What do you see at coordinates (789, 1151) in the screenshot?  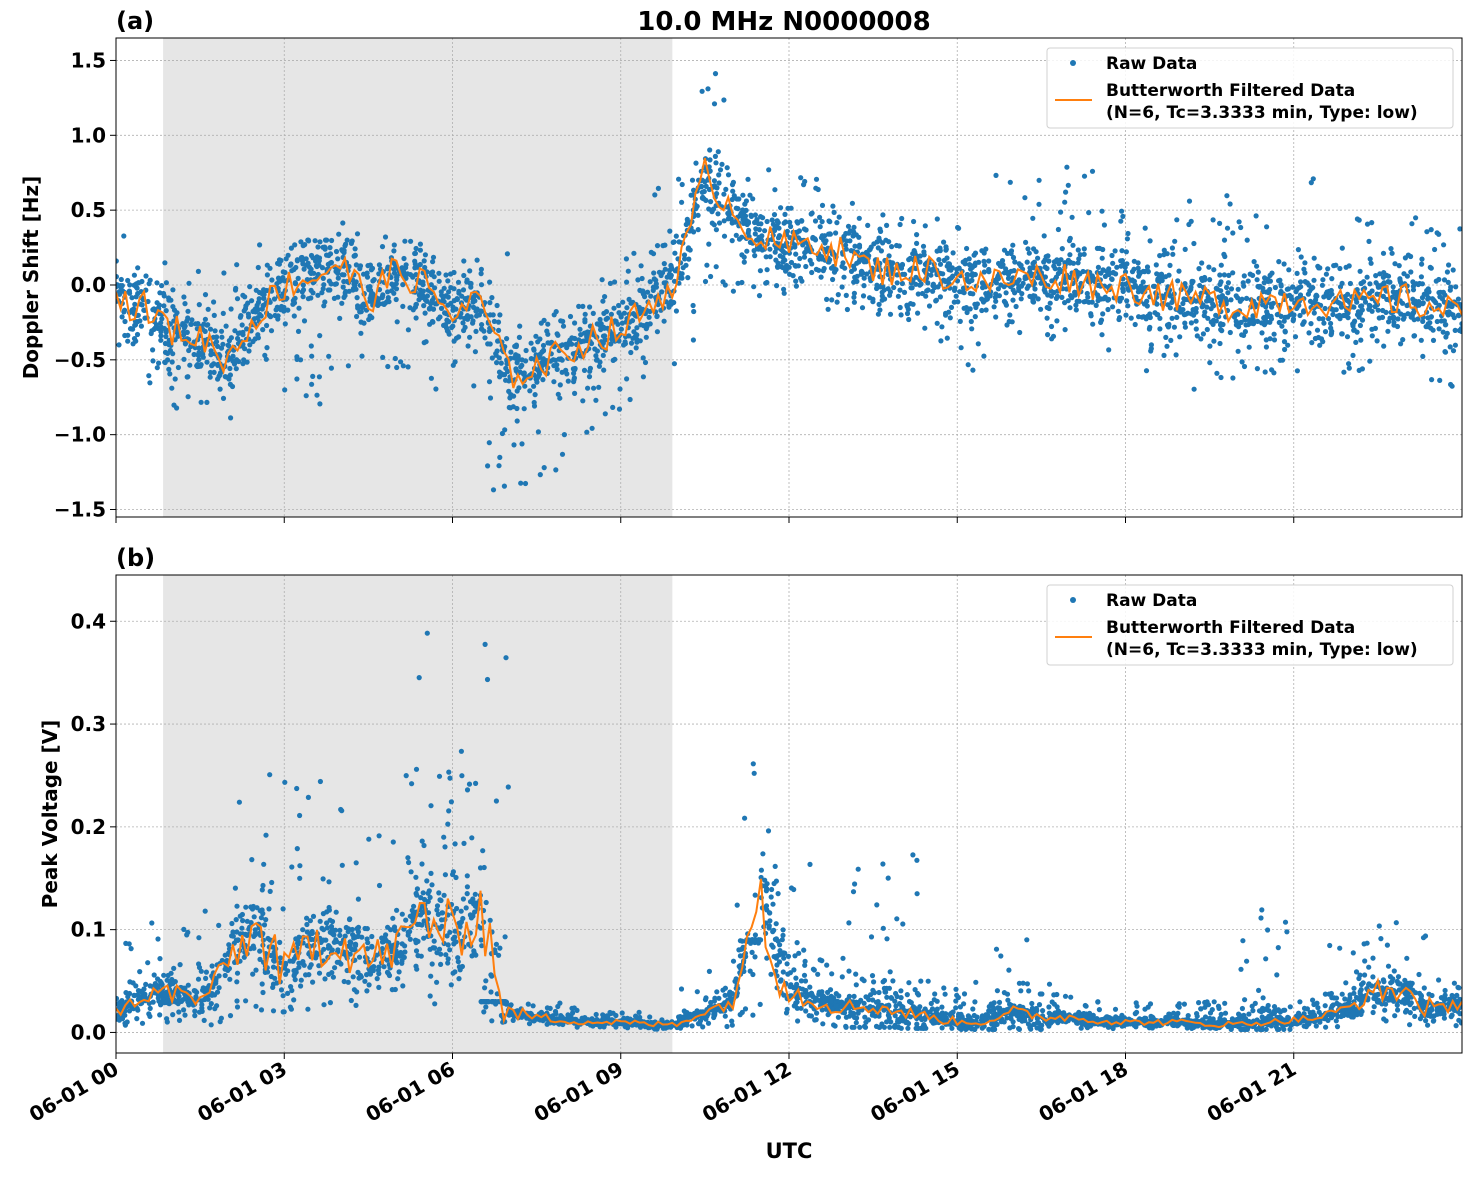 I see `x-axis-label: UTC` at bounding box center [789, 1151].